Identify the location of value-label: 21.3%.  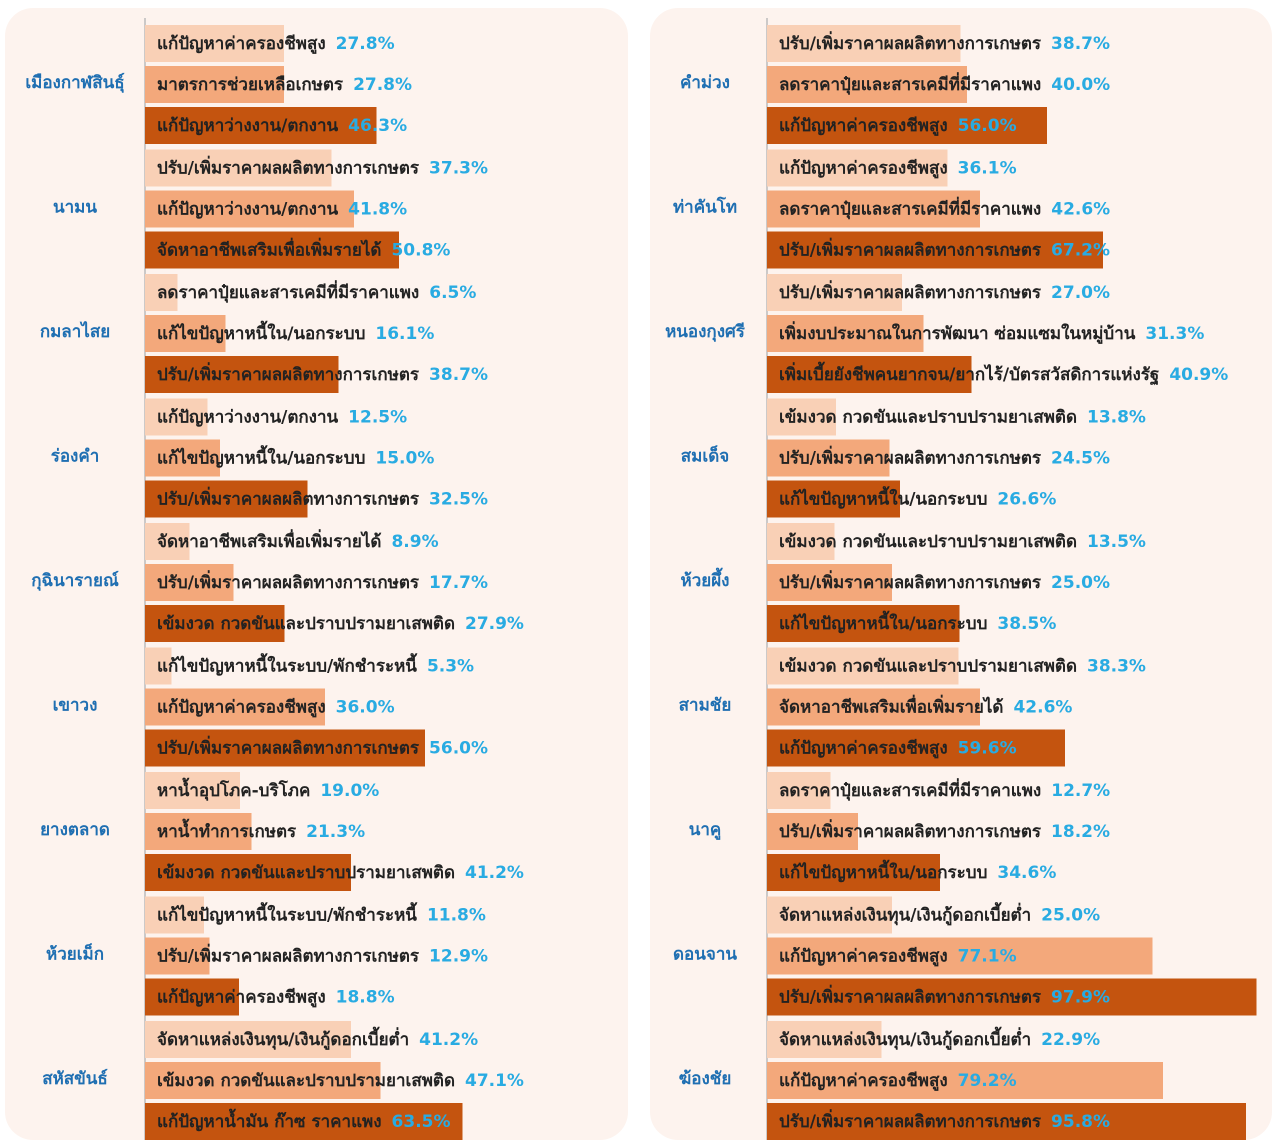
(335, 832).